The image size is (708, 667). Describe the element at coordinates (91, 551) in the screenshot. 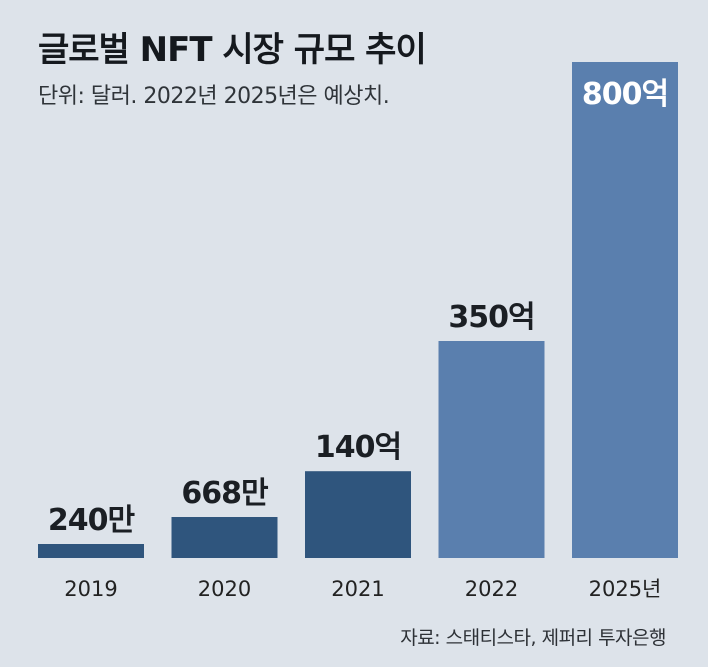

I see `bar-2019` at that location.